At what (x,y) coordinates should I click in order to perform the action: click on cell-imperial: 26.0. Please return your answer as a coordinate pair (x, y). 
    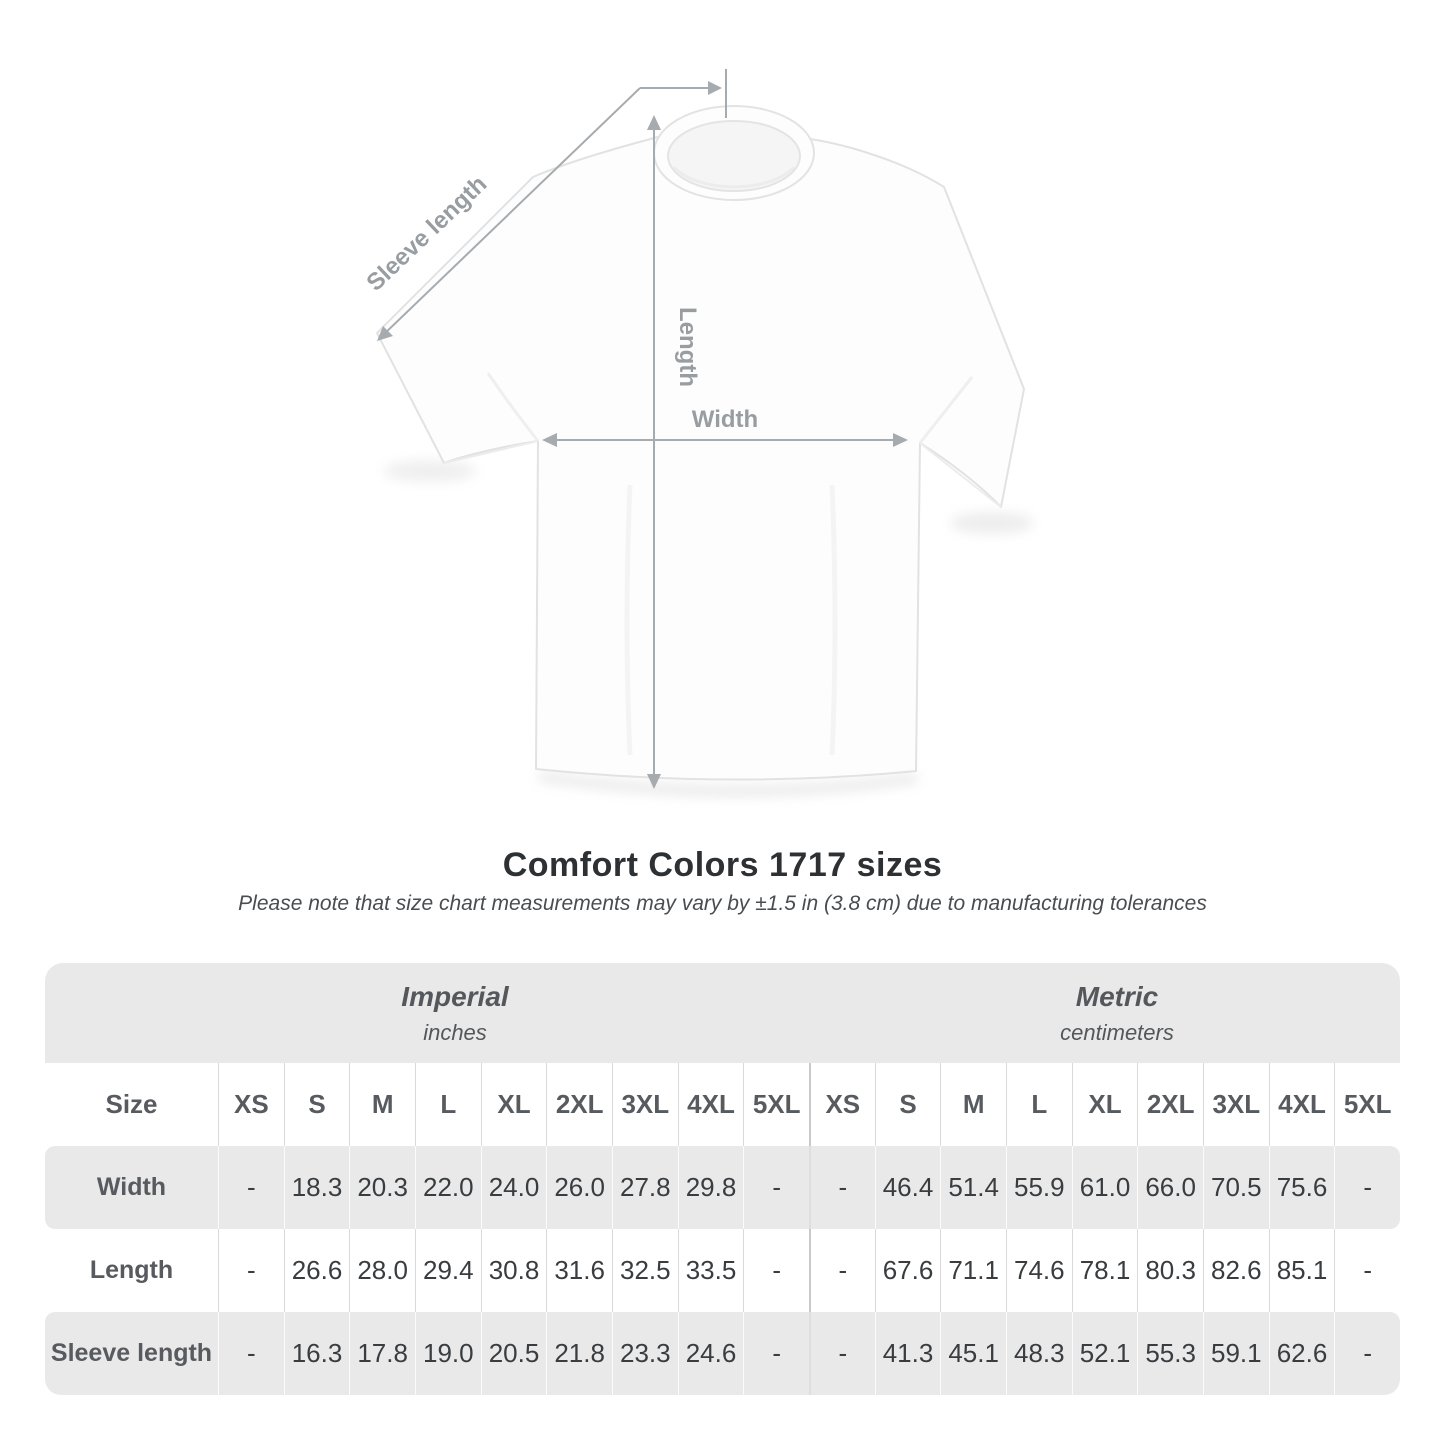
    Looking at the image, I should click on (579, 1187).